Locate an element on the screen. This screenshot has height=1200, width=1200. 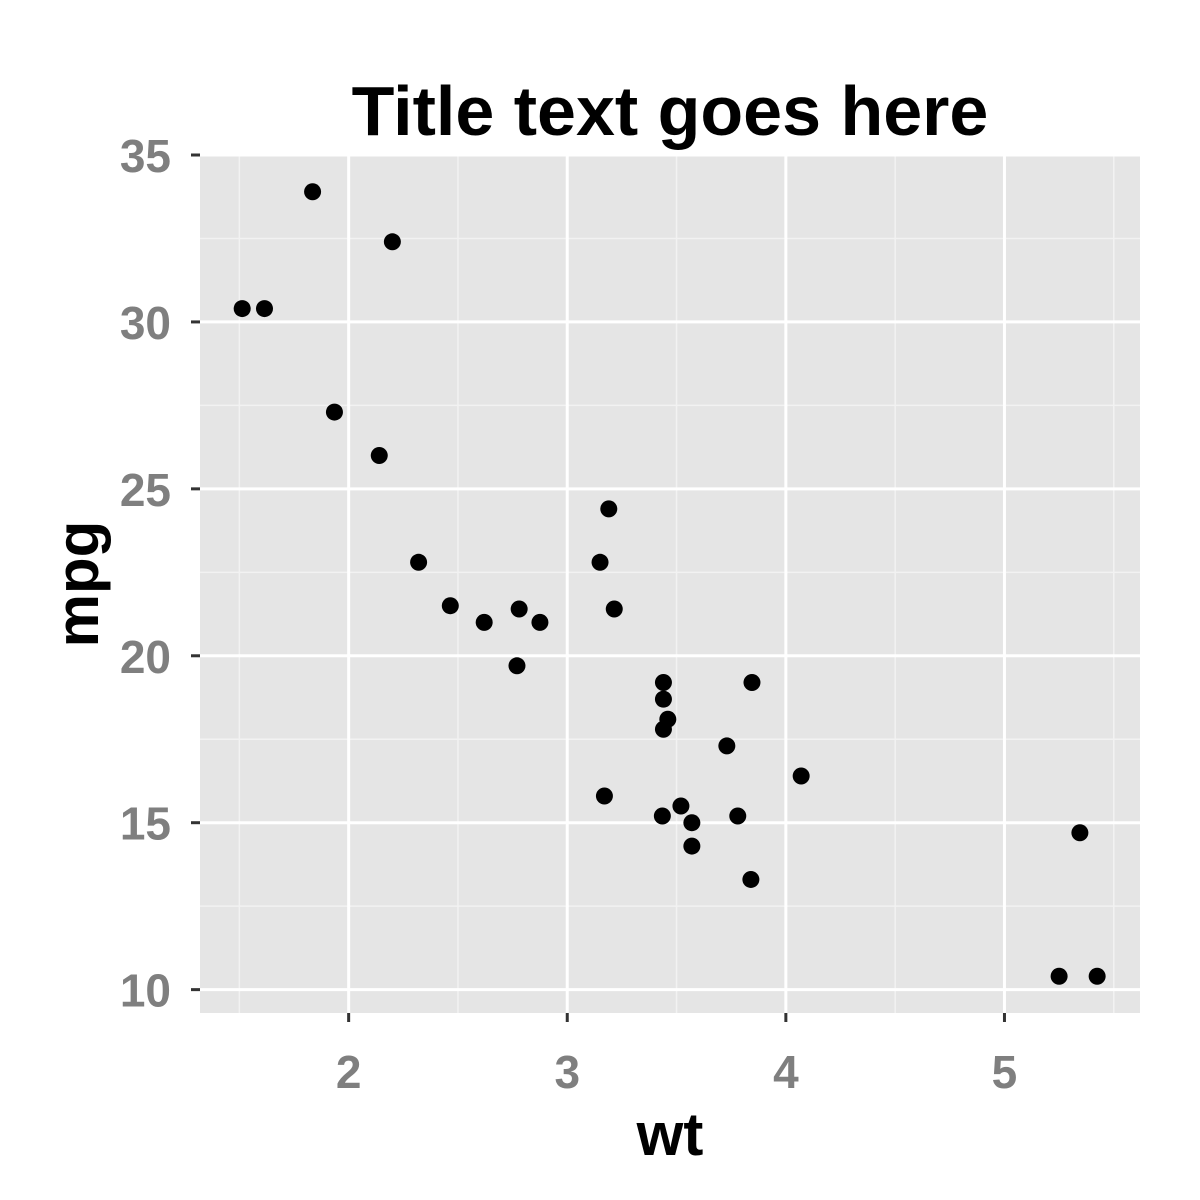
x-tick-label: 4 is located at coordinates (786, 1072).